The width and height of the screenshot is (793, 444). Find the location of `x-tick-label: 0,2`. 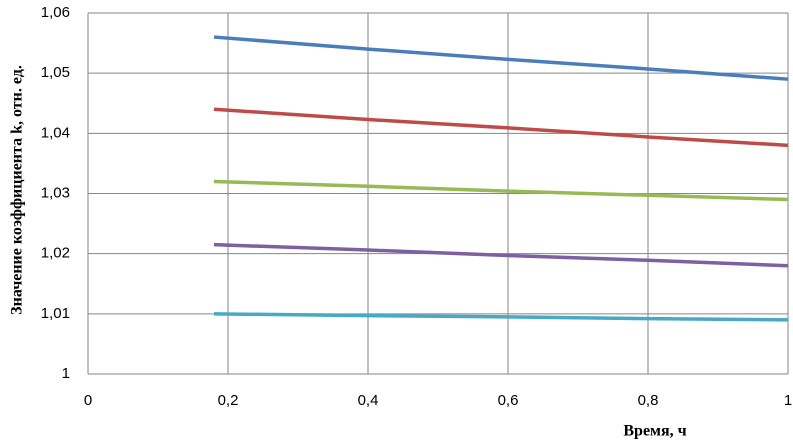

x-tick-label: 0,2 is located at coordinates (228, 400).